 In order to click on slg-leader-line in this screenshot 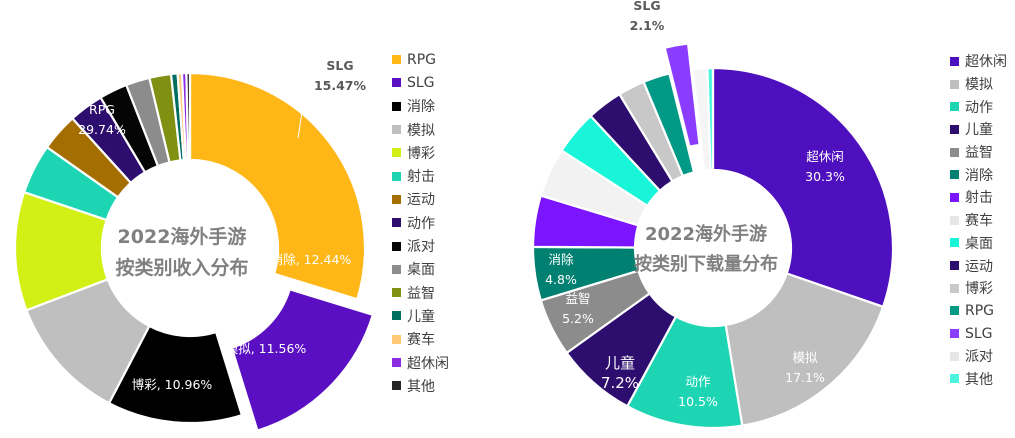, I will do `click(302, 112)`.